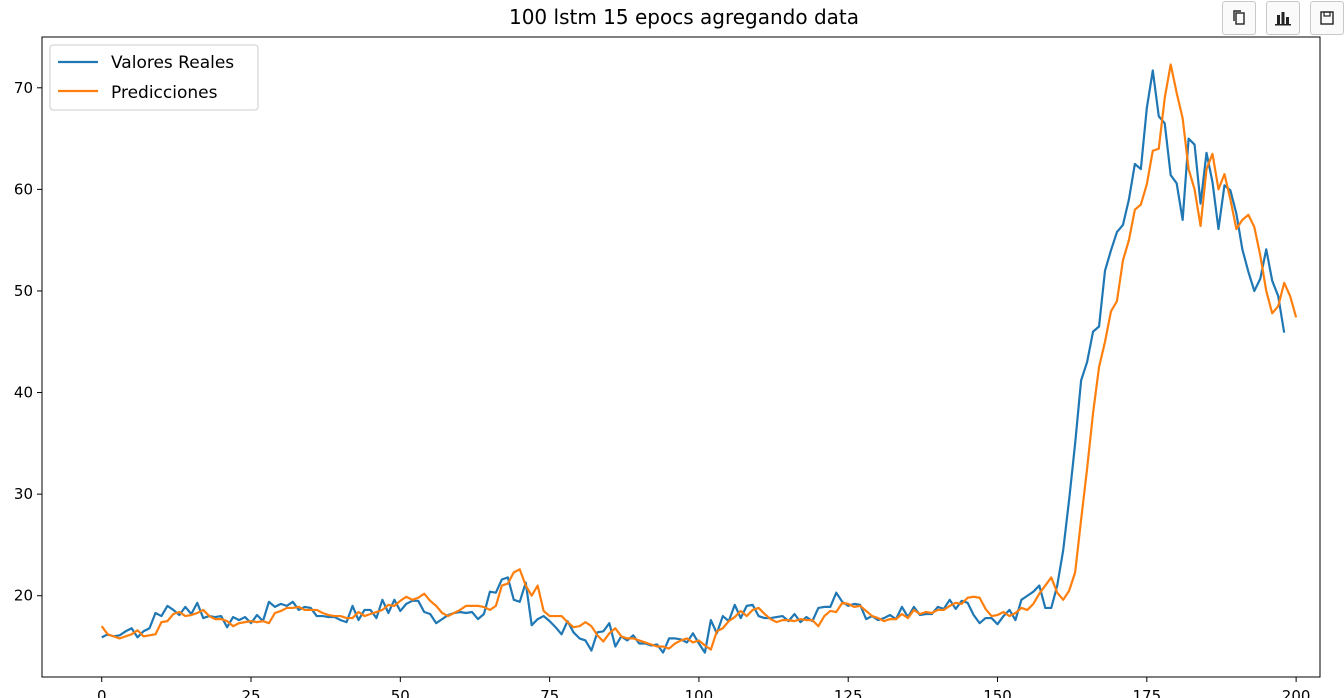  I want to click on legend: Valores Reales Predicciones, so click(154, 77).